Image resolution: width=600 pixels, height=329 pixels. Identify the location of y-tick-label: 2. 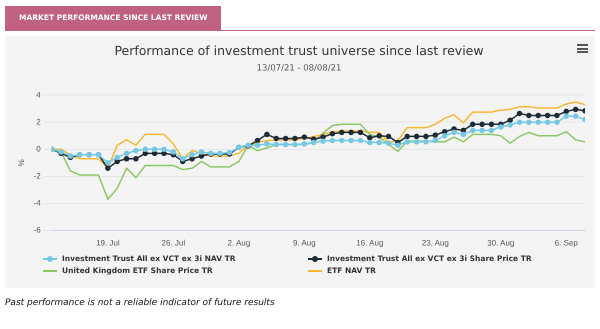
(39, 121).